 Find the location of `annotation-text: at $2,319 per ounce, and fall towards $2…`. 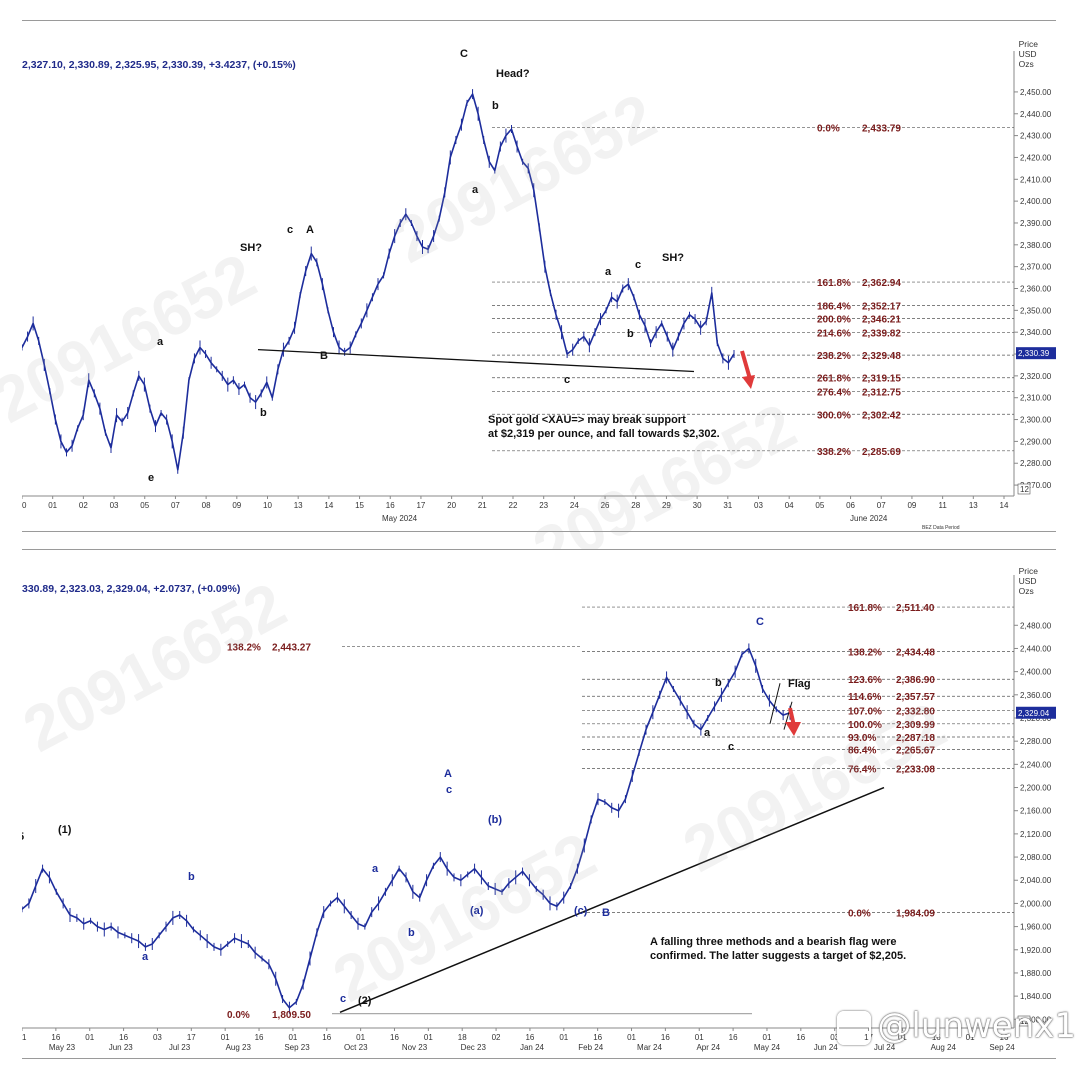

annotation-text: at $2,319 per ounce, and fall towards $2… is located at coordinates (604, 434).